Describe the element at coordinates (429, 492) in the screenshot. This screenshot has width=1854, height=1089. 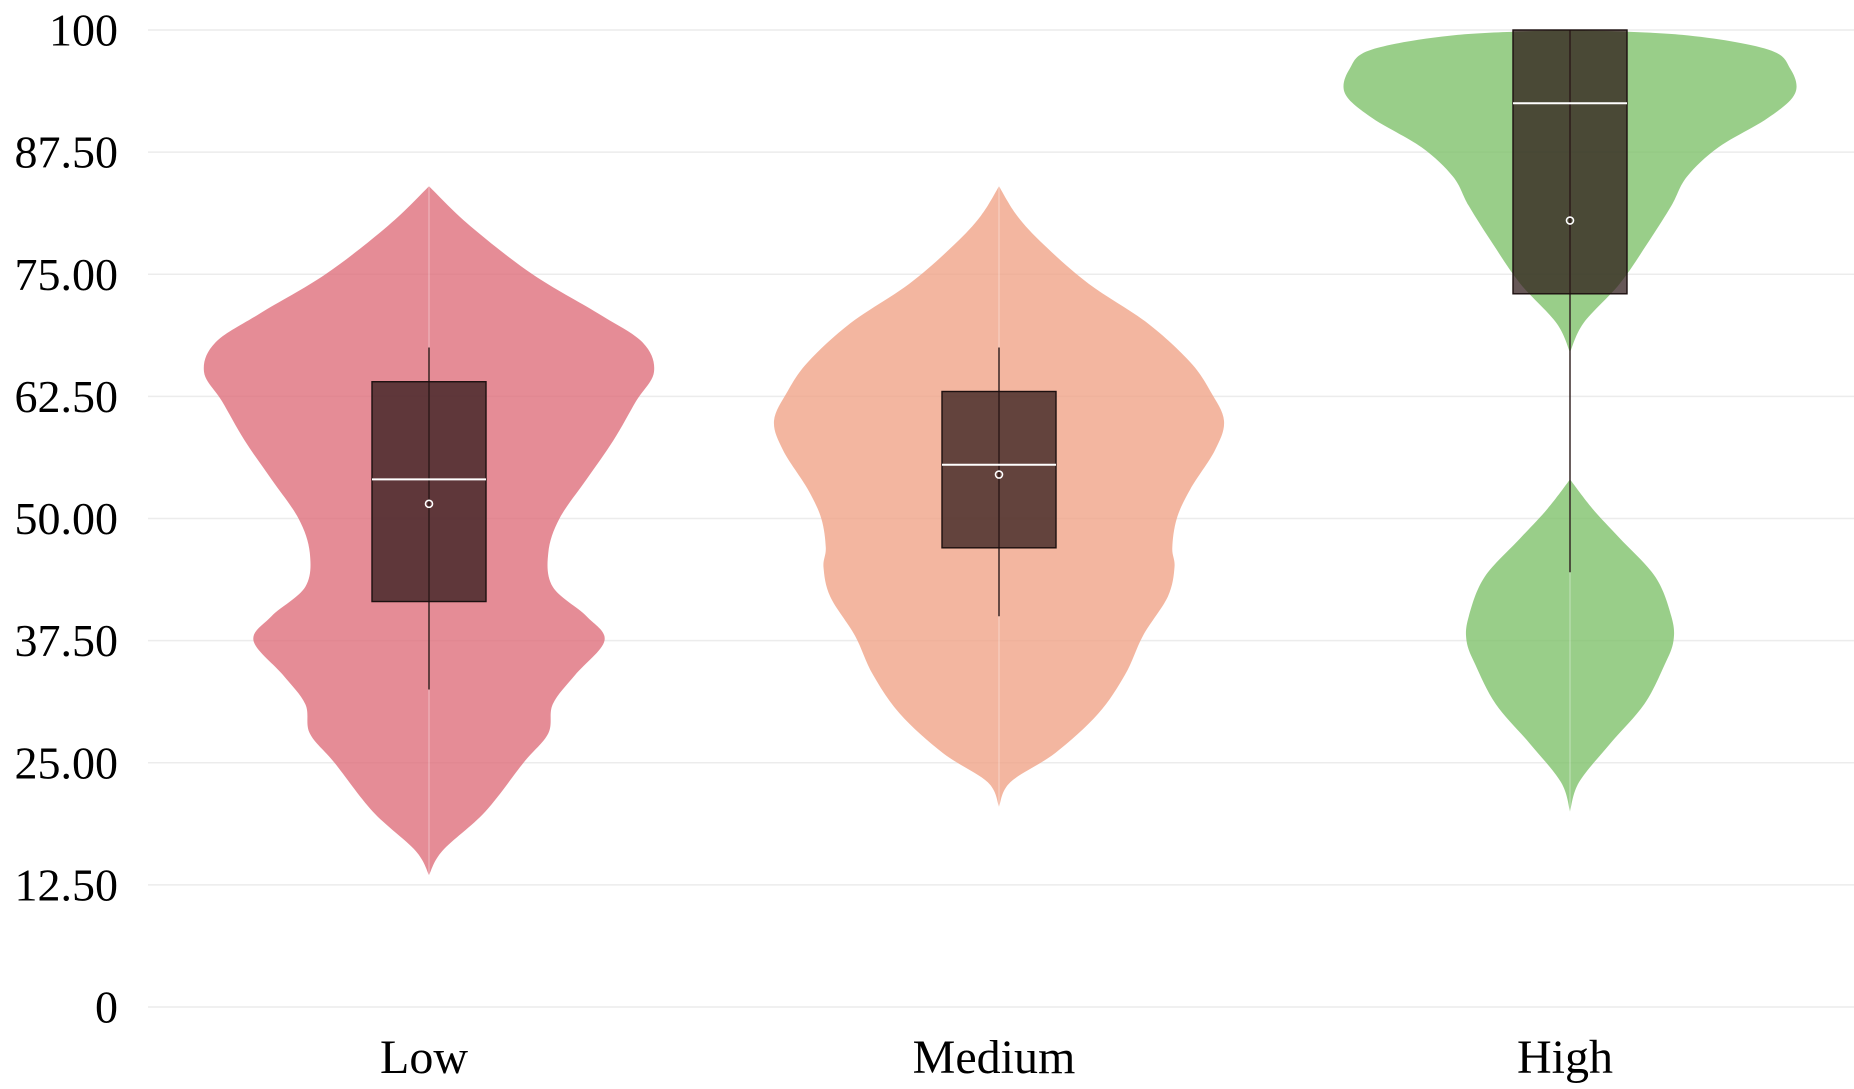
I see `box-low` at that location.